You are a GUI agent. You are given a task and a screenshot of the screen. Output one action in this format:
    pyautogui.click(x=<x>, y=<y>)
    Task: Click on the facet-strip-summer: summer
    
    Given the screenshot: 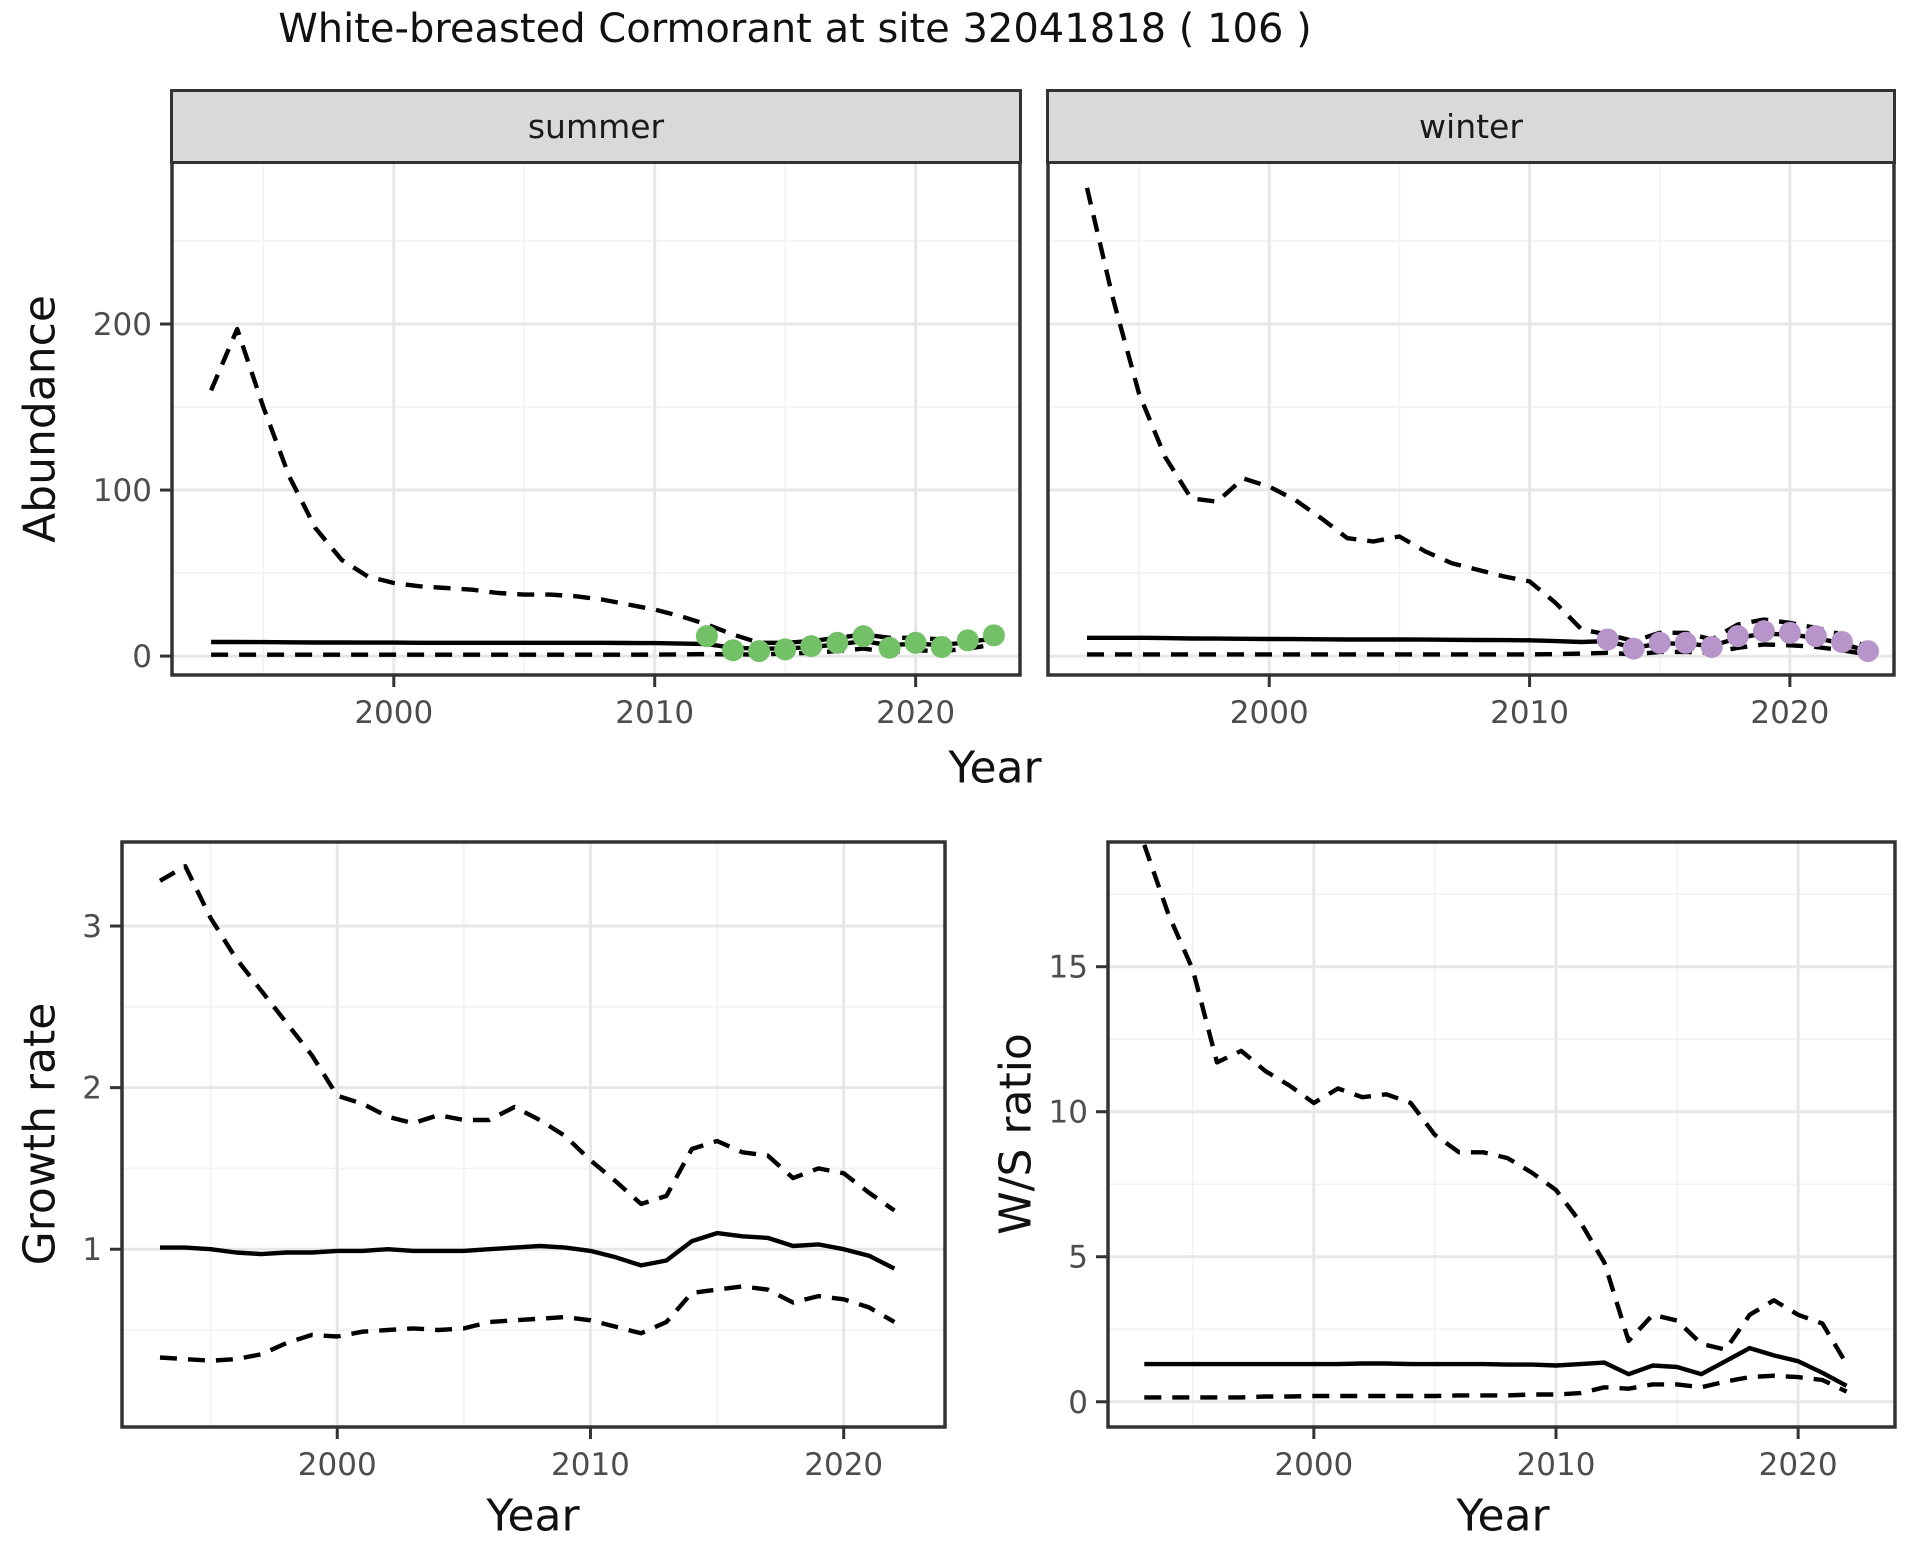 What is the action you would take?
    pyautogui.click(x=596, y=126)
    